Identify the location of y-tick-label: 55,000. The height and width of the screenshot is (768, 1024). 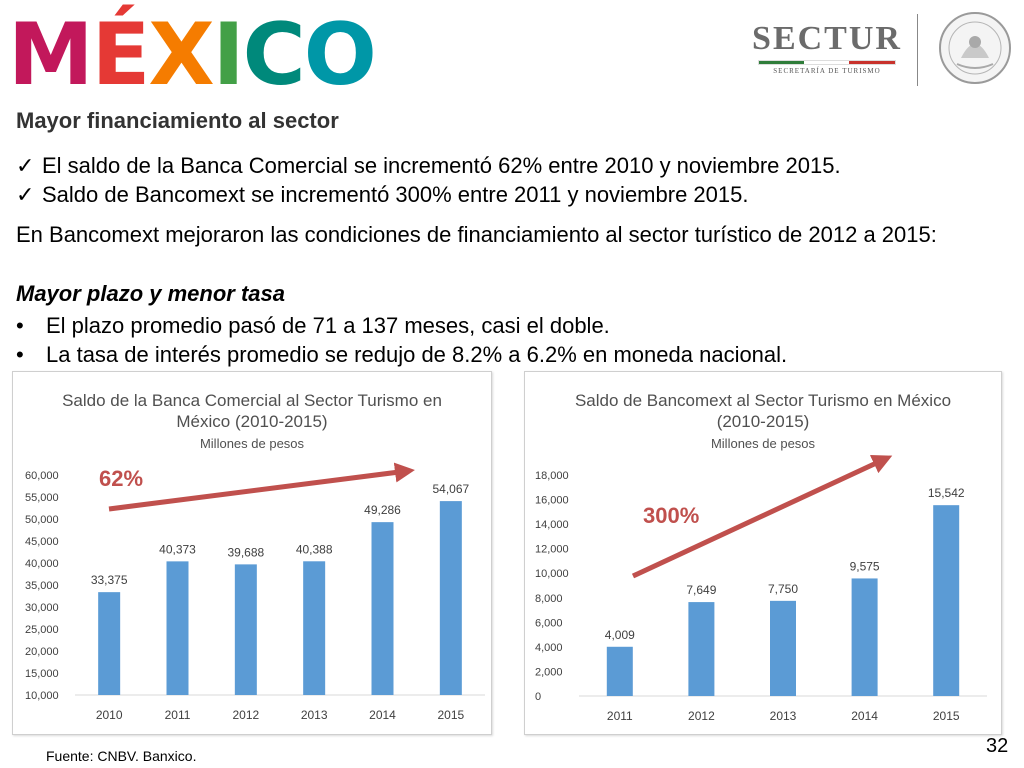
(42, 498).